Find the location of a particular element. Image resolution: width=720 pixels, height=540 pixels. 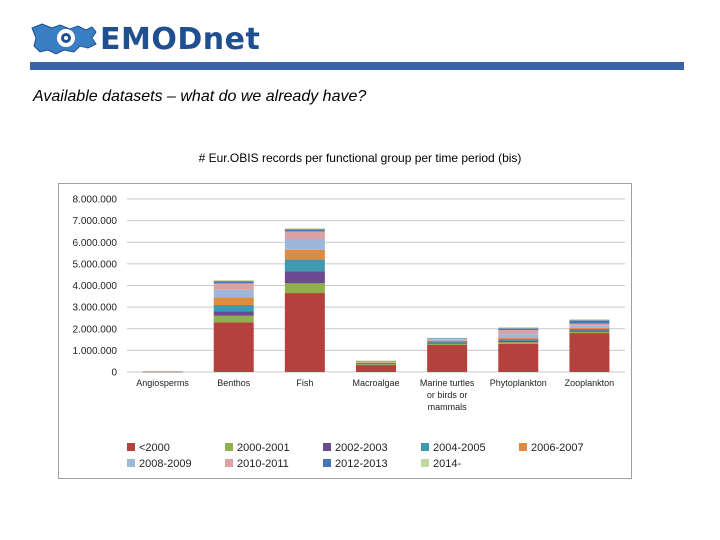

logo-emblem-icon is located at coordinates (64, 39).